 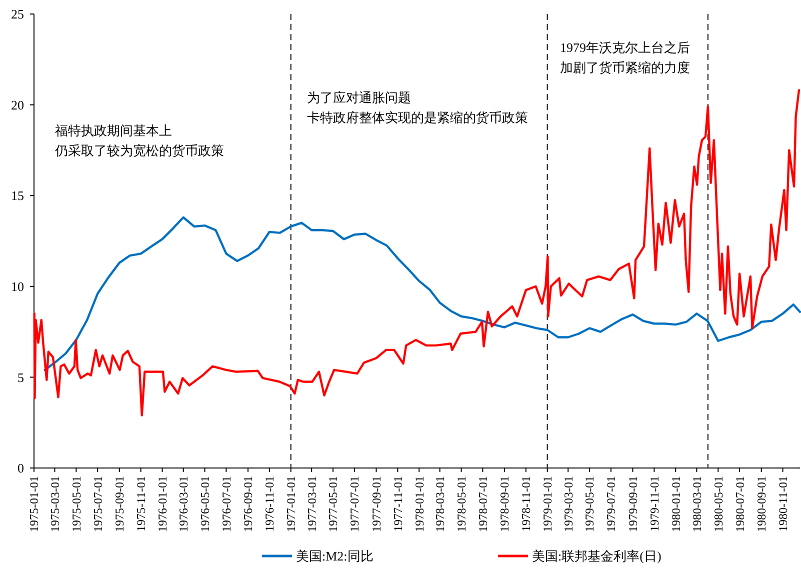 What do you see at coordinates (633, 504) in the screenshot?
I see `x-tick-label: 1979-09-01` at bounding box center [633, 504].